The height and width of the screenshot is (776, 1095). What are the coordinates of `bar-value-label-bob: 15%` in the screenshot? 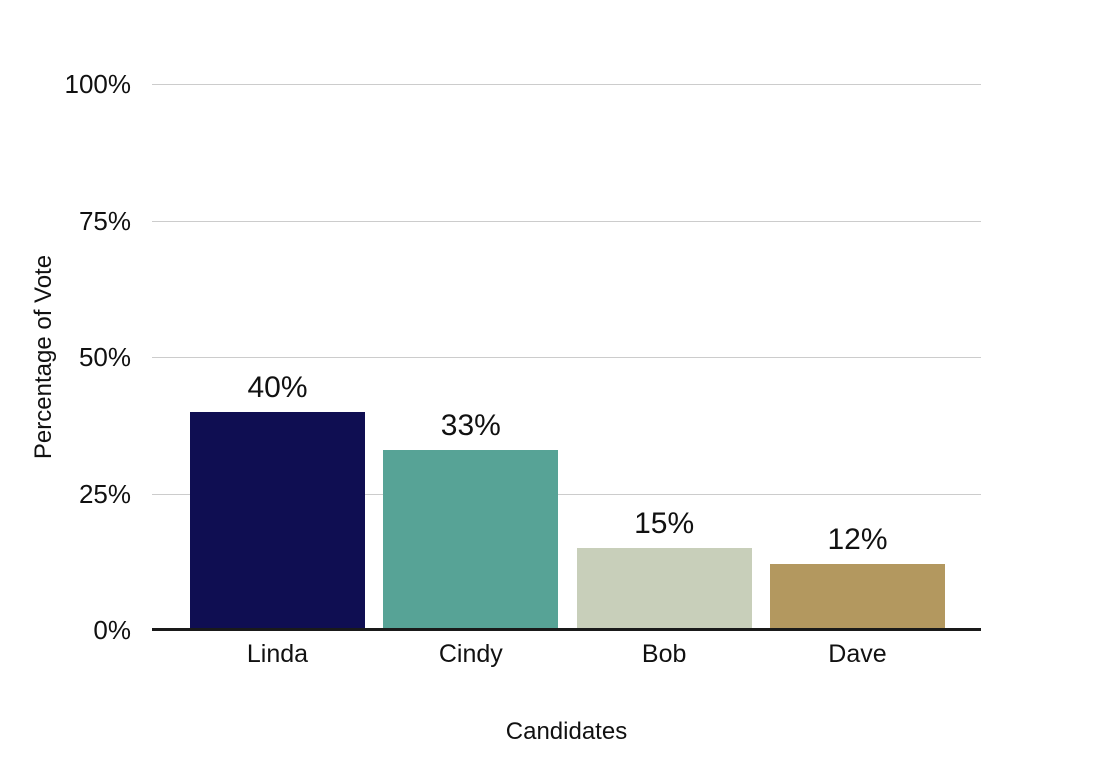 It's located at (664, 524).